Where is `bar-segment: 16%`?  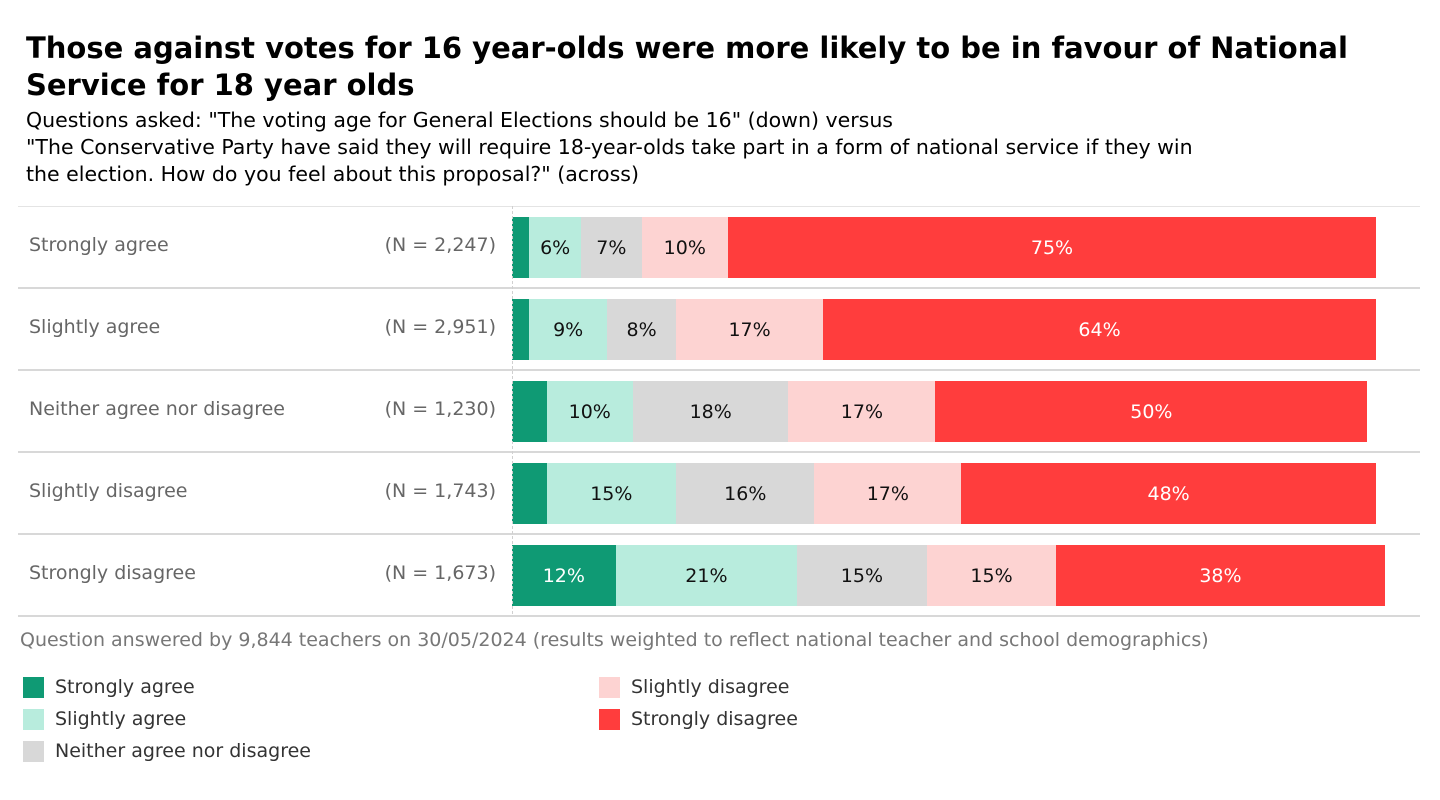 bar-segment: 16% is located at coordinates (745, 493).